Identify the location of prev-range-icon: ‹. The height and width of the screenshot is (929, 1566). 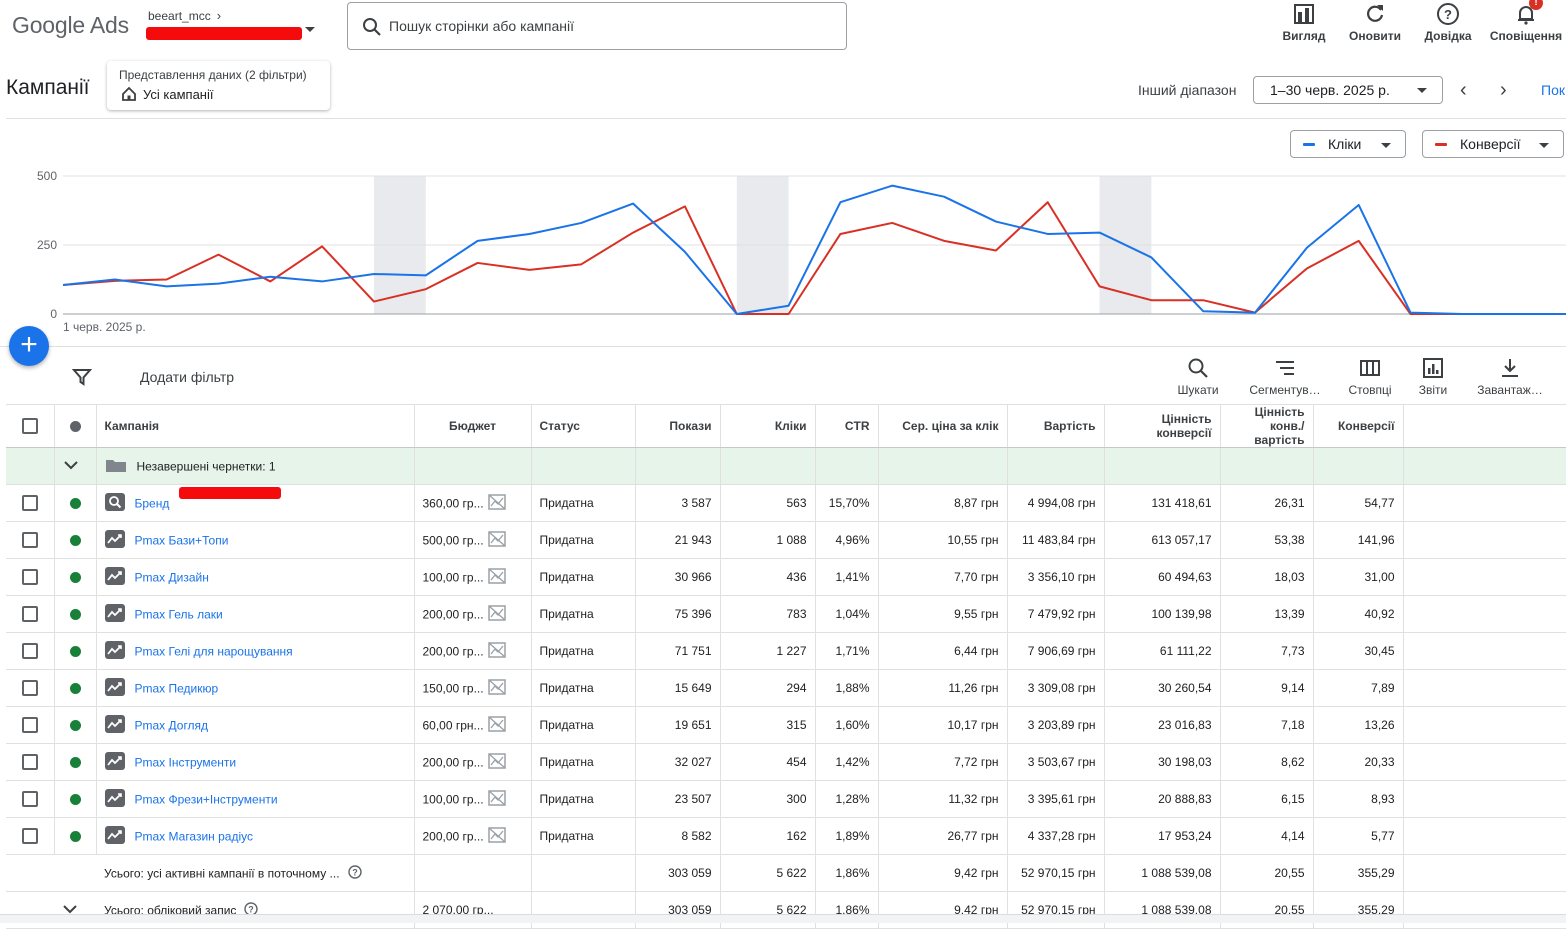
(1463, 90).